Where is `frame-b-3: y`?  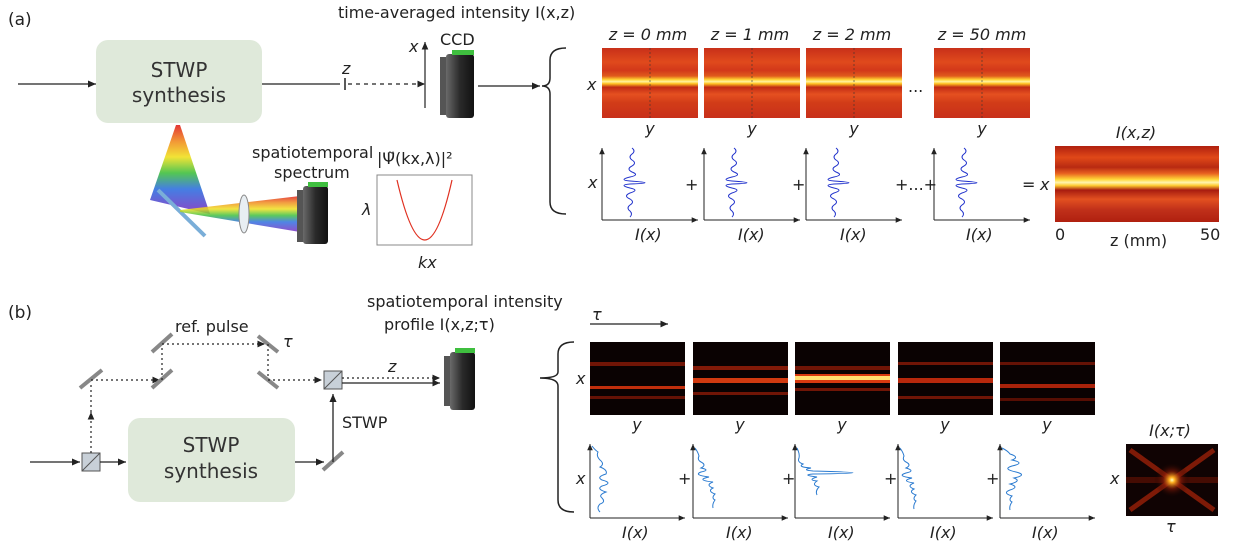
frame-b-3: y is located at coordinates (842, 388).